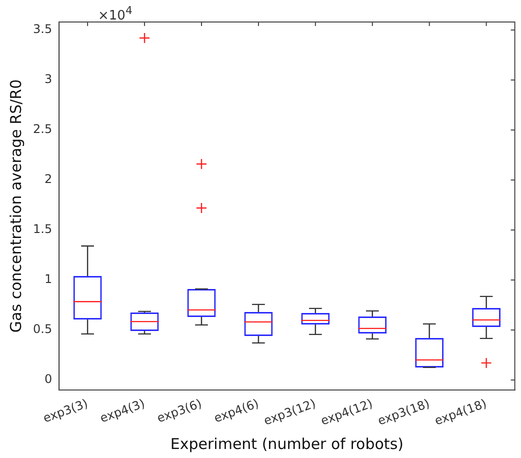 This screenshot has width=521, height=458. I want to click on y-tick-label: 2, so click(48, 179).